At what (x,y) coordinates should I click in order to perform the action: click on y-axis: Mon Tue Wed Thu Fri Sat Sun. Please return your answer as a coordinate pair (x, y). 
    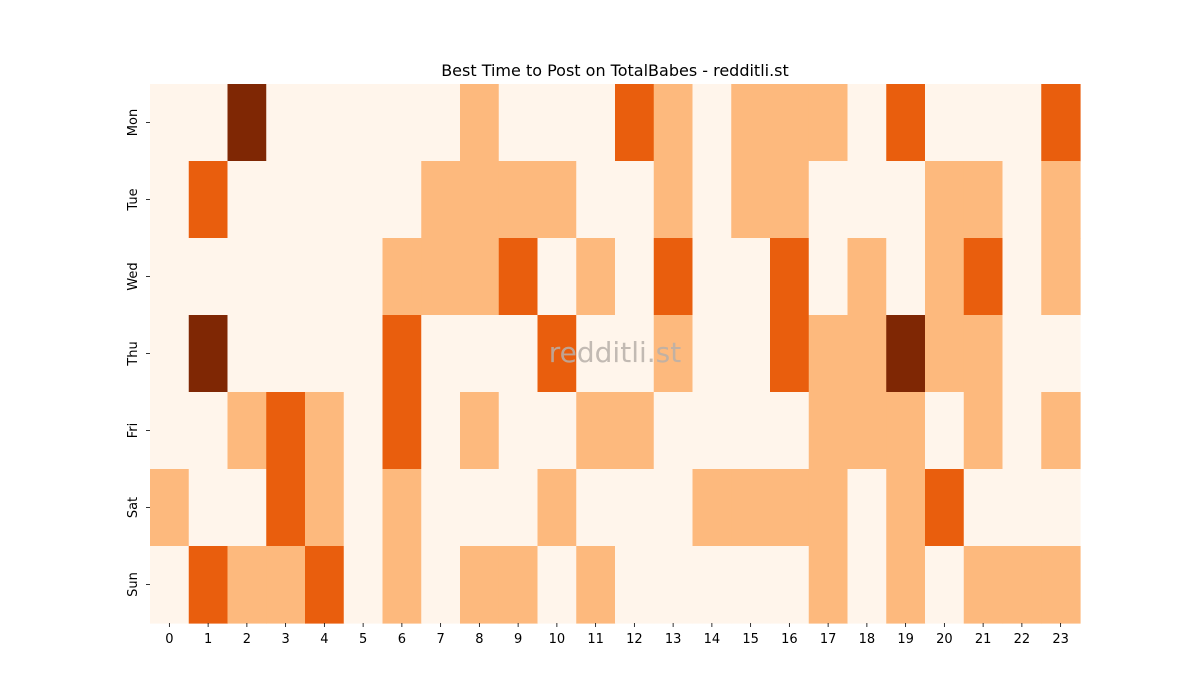
    Looking at the image, I should click on (138, 353).